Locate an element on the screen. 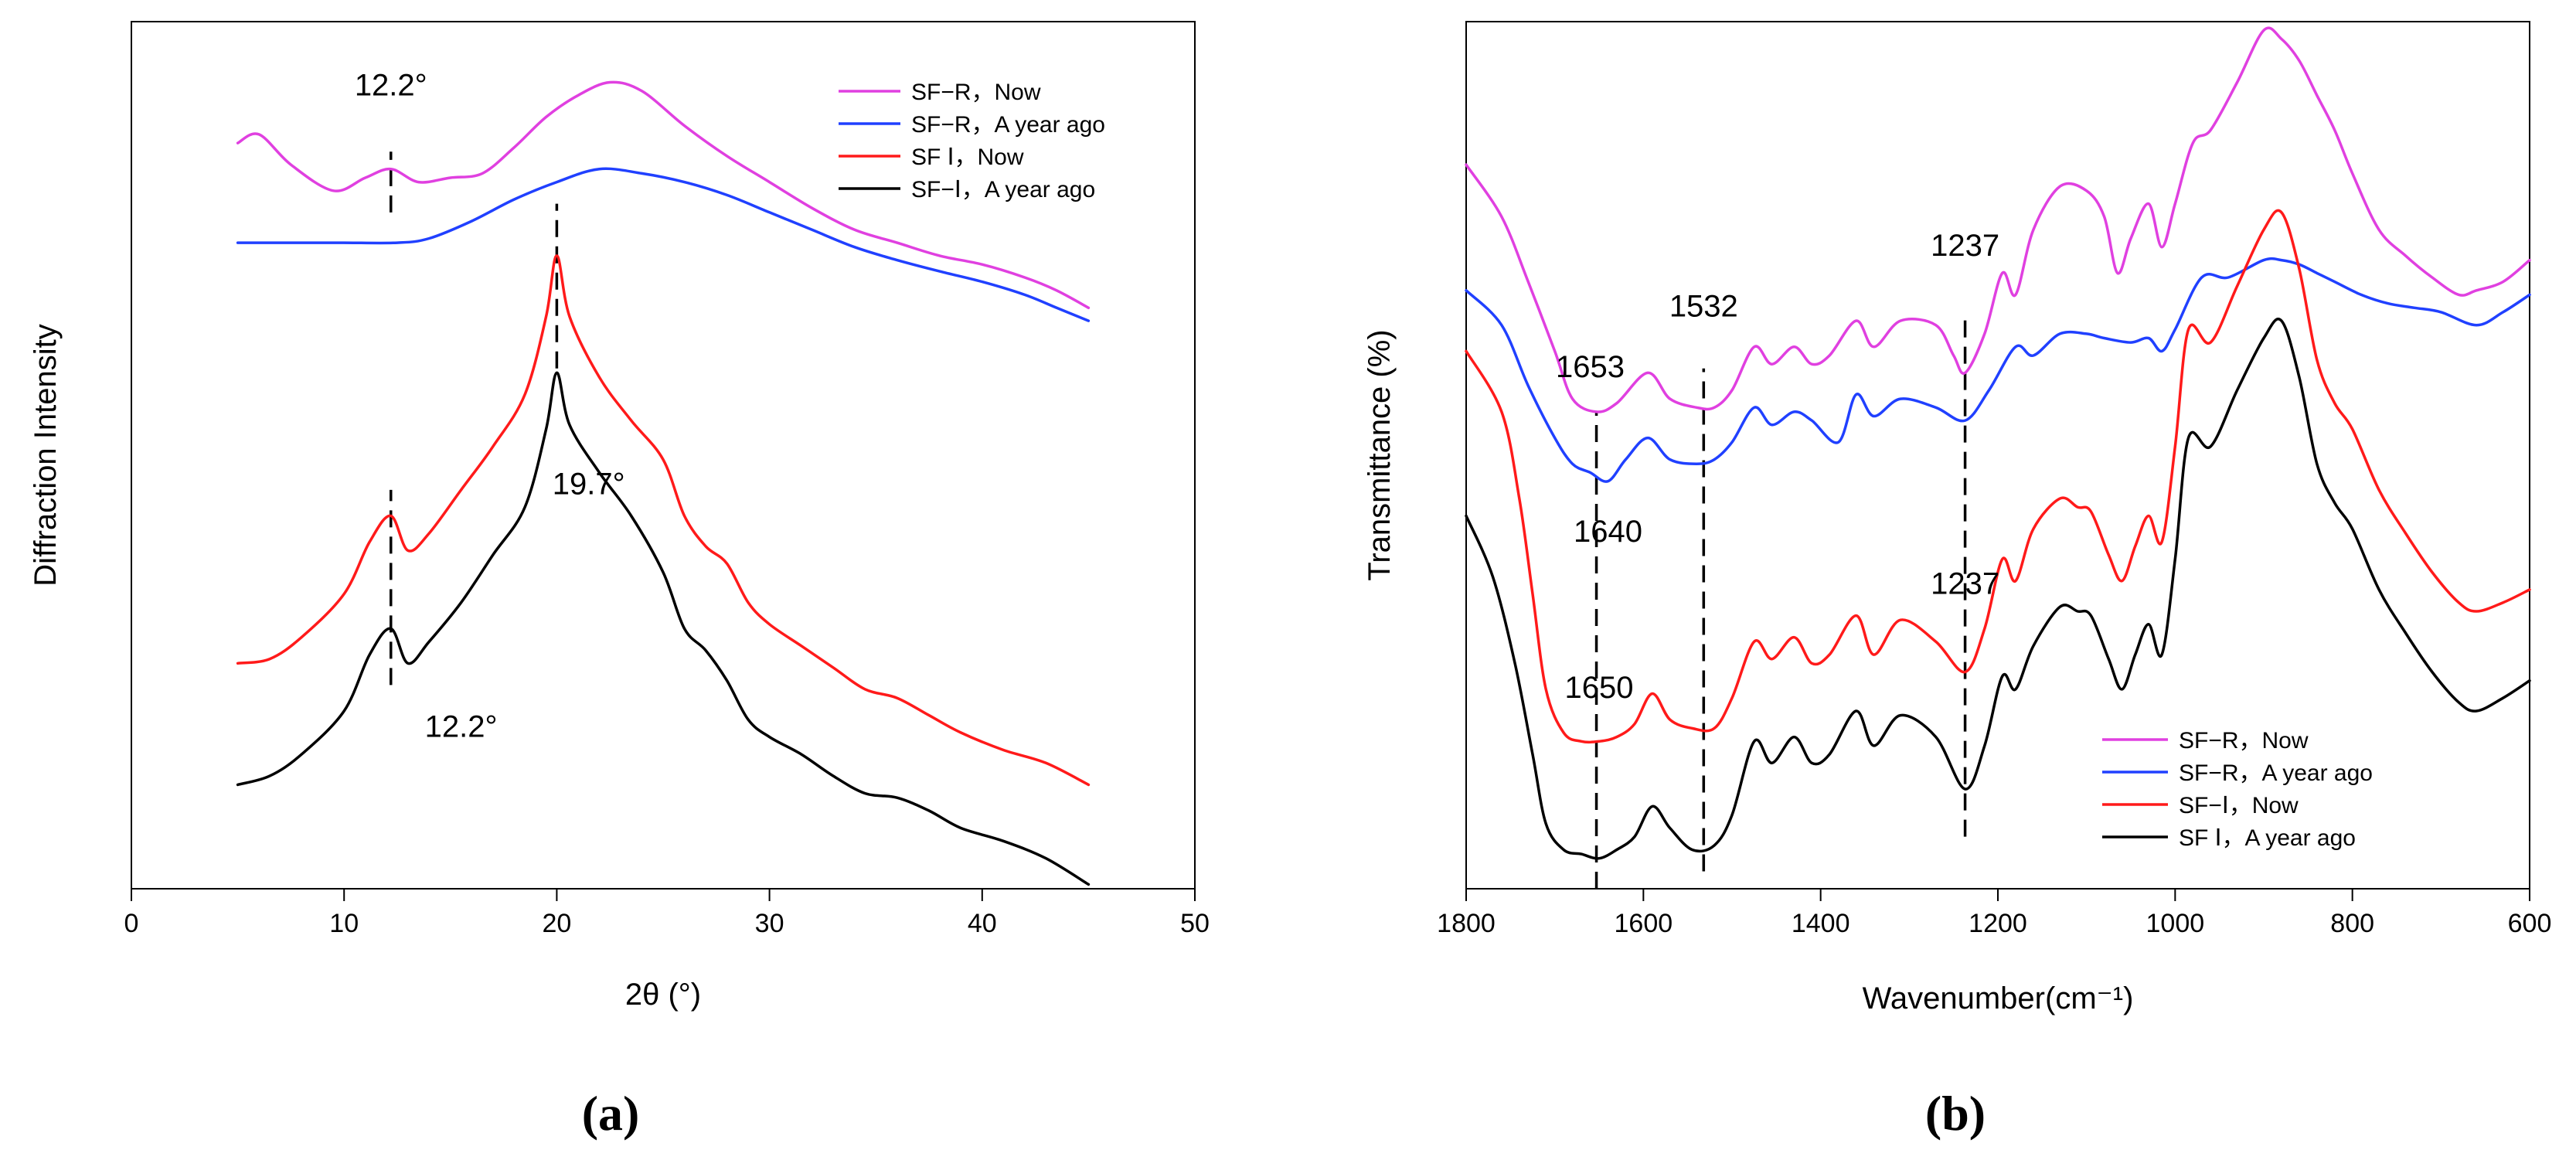 The image size is (2576, 1160). annotation-label-1: 1653 is located at coordinates (1590, 367).